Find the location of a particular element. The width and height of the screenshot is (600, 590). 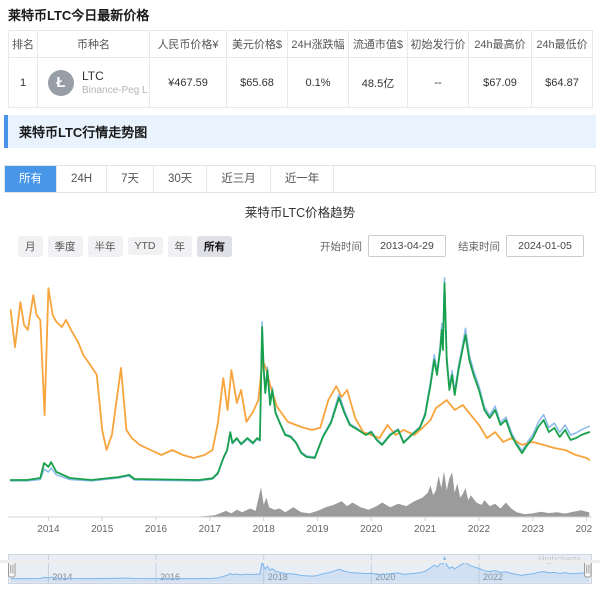

cny-price: ¥467.59 is located at coordinates (188, 82).